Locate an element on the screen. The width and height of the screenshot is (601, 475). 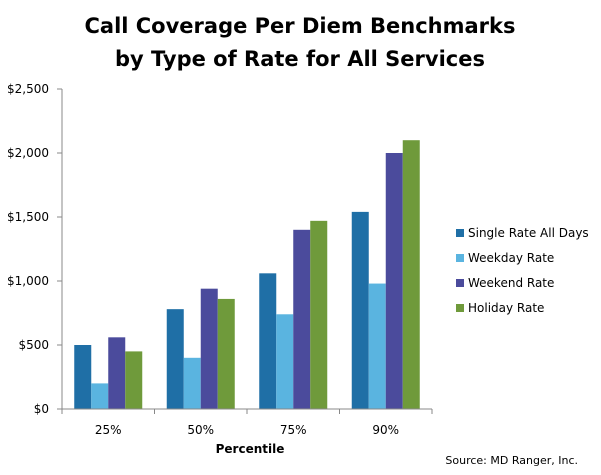
y-tick-label: $1,500 is located at coordinates (28, 217).